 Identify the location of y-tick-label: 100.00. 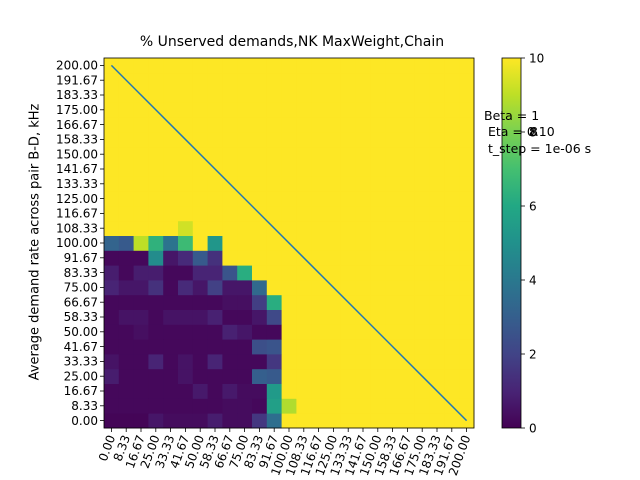
(77, 243).